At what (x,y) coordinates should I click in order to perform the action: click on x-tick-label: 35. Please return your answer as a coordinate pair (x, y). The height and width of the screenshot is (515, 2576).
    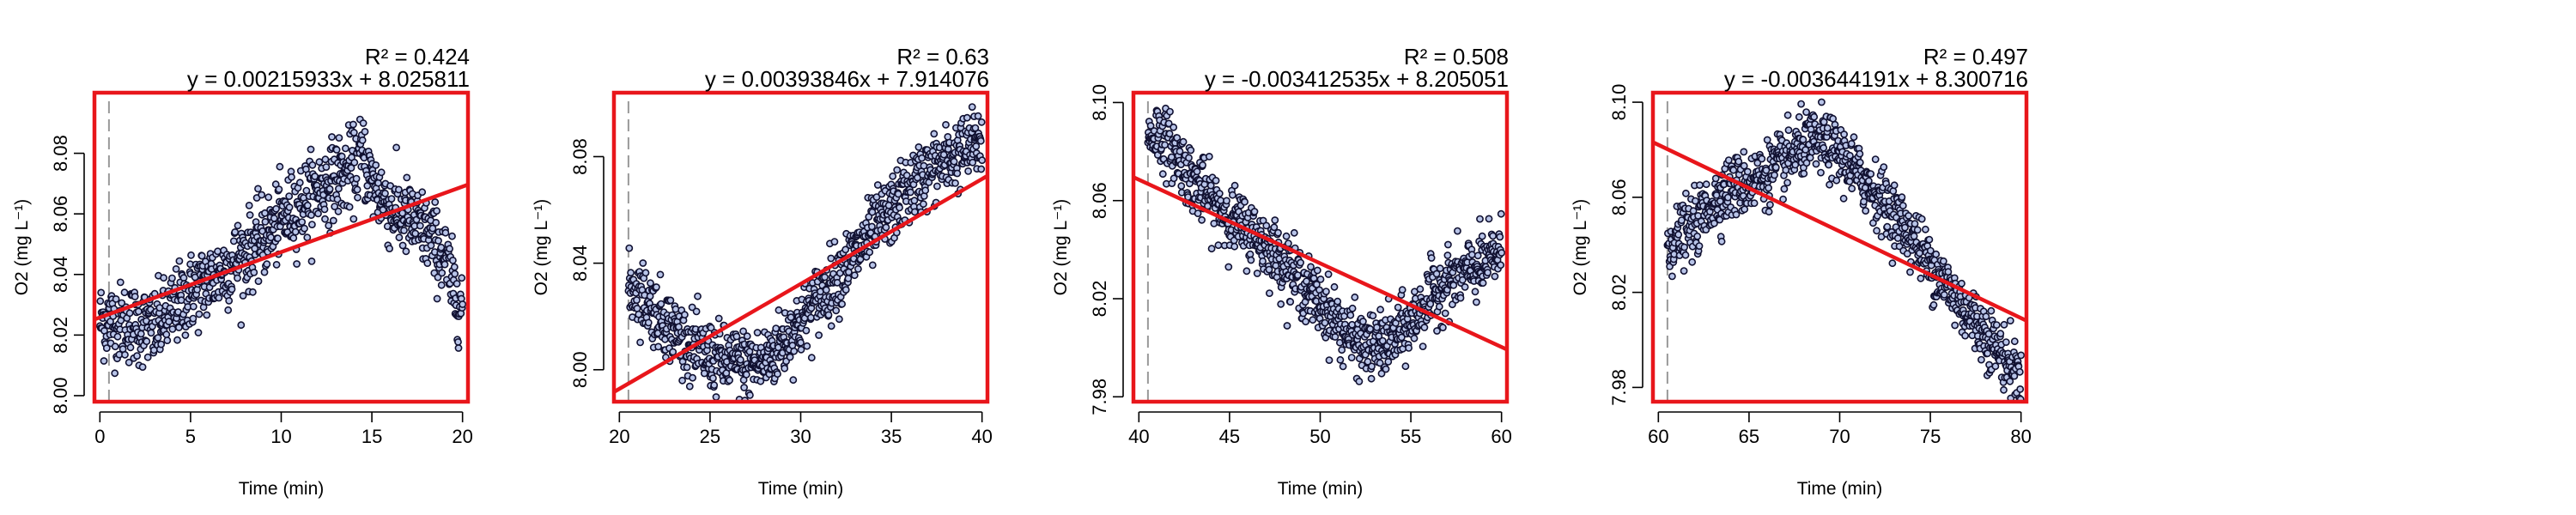
    Looking at the image, I should click on (892, 436).